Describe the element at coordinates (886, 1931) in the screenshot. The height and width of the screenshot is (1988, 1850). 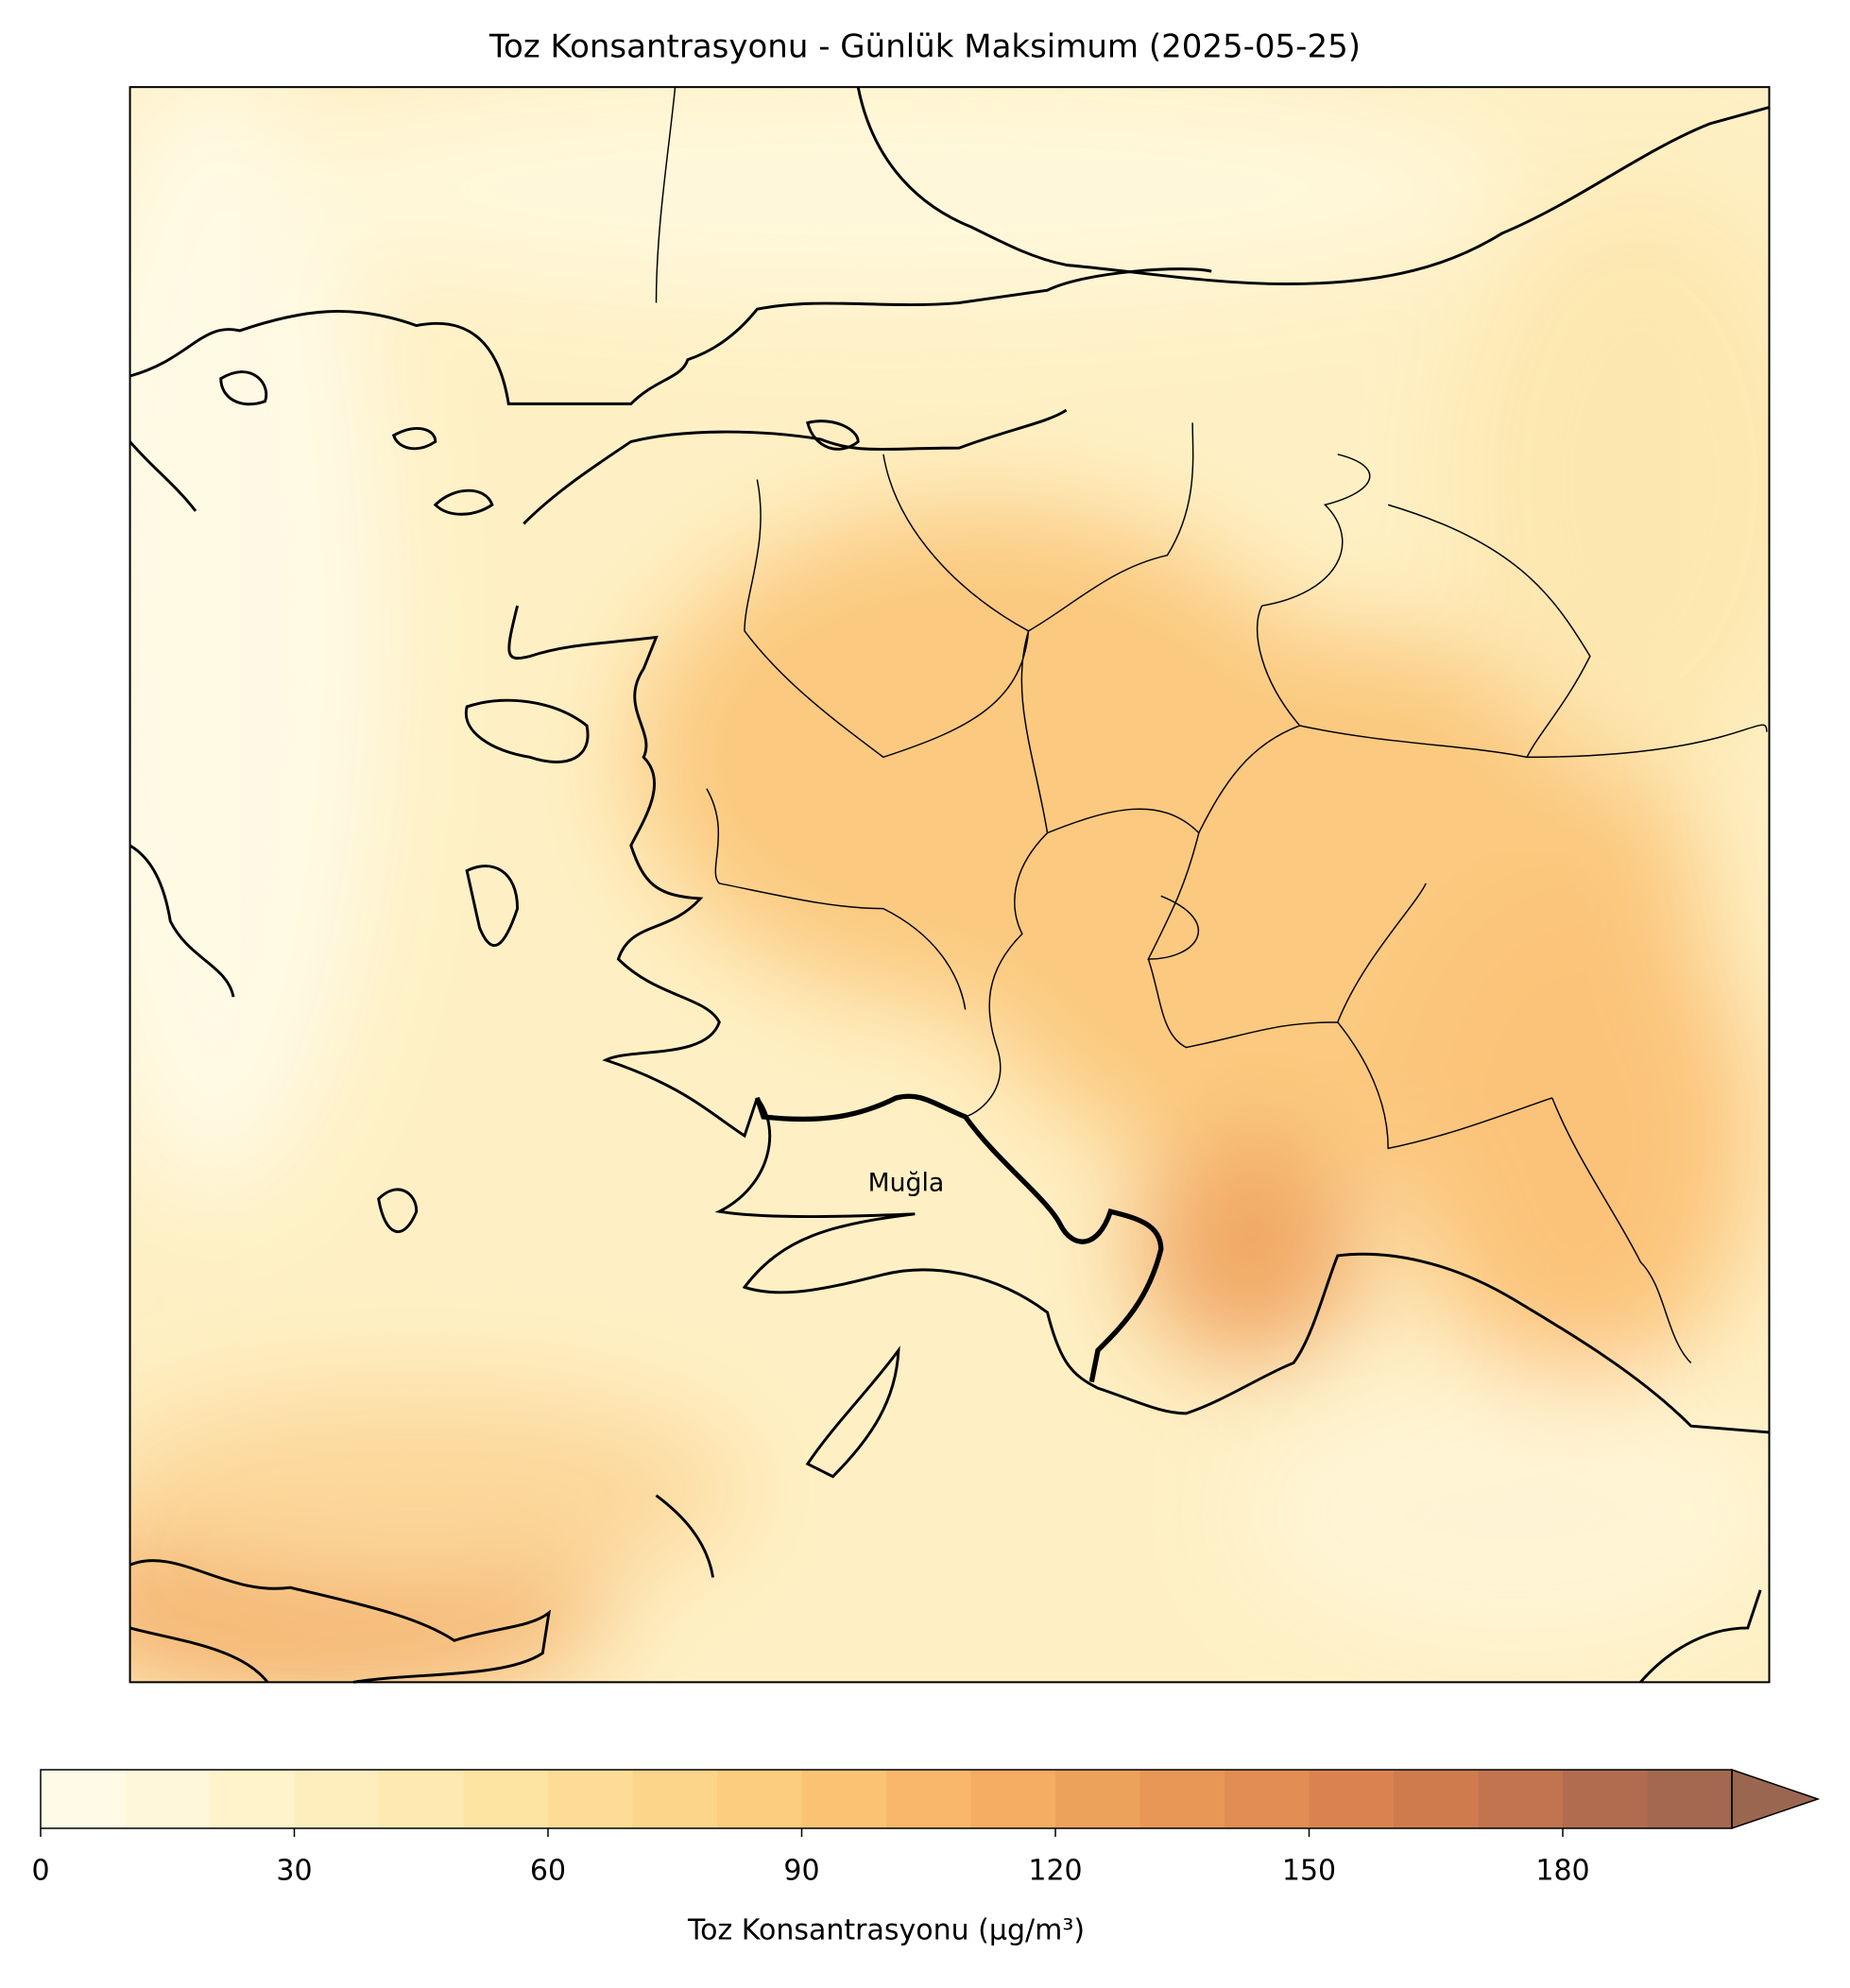
I see `colorbar-label: Toz Konsantrasyonu (µg/m³)` at that location.